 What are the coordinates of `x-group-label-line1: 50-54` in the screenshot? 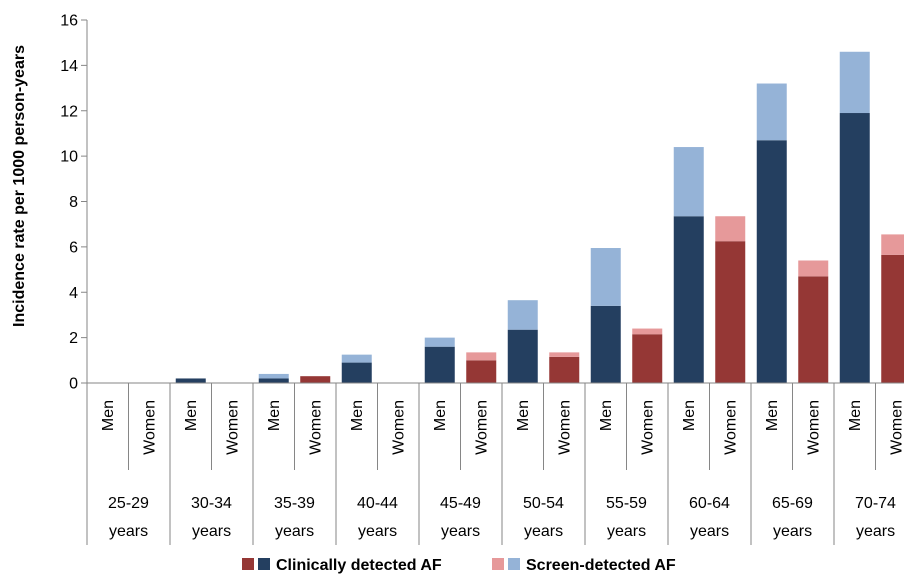 It's located at (543, 503).